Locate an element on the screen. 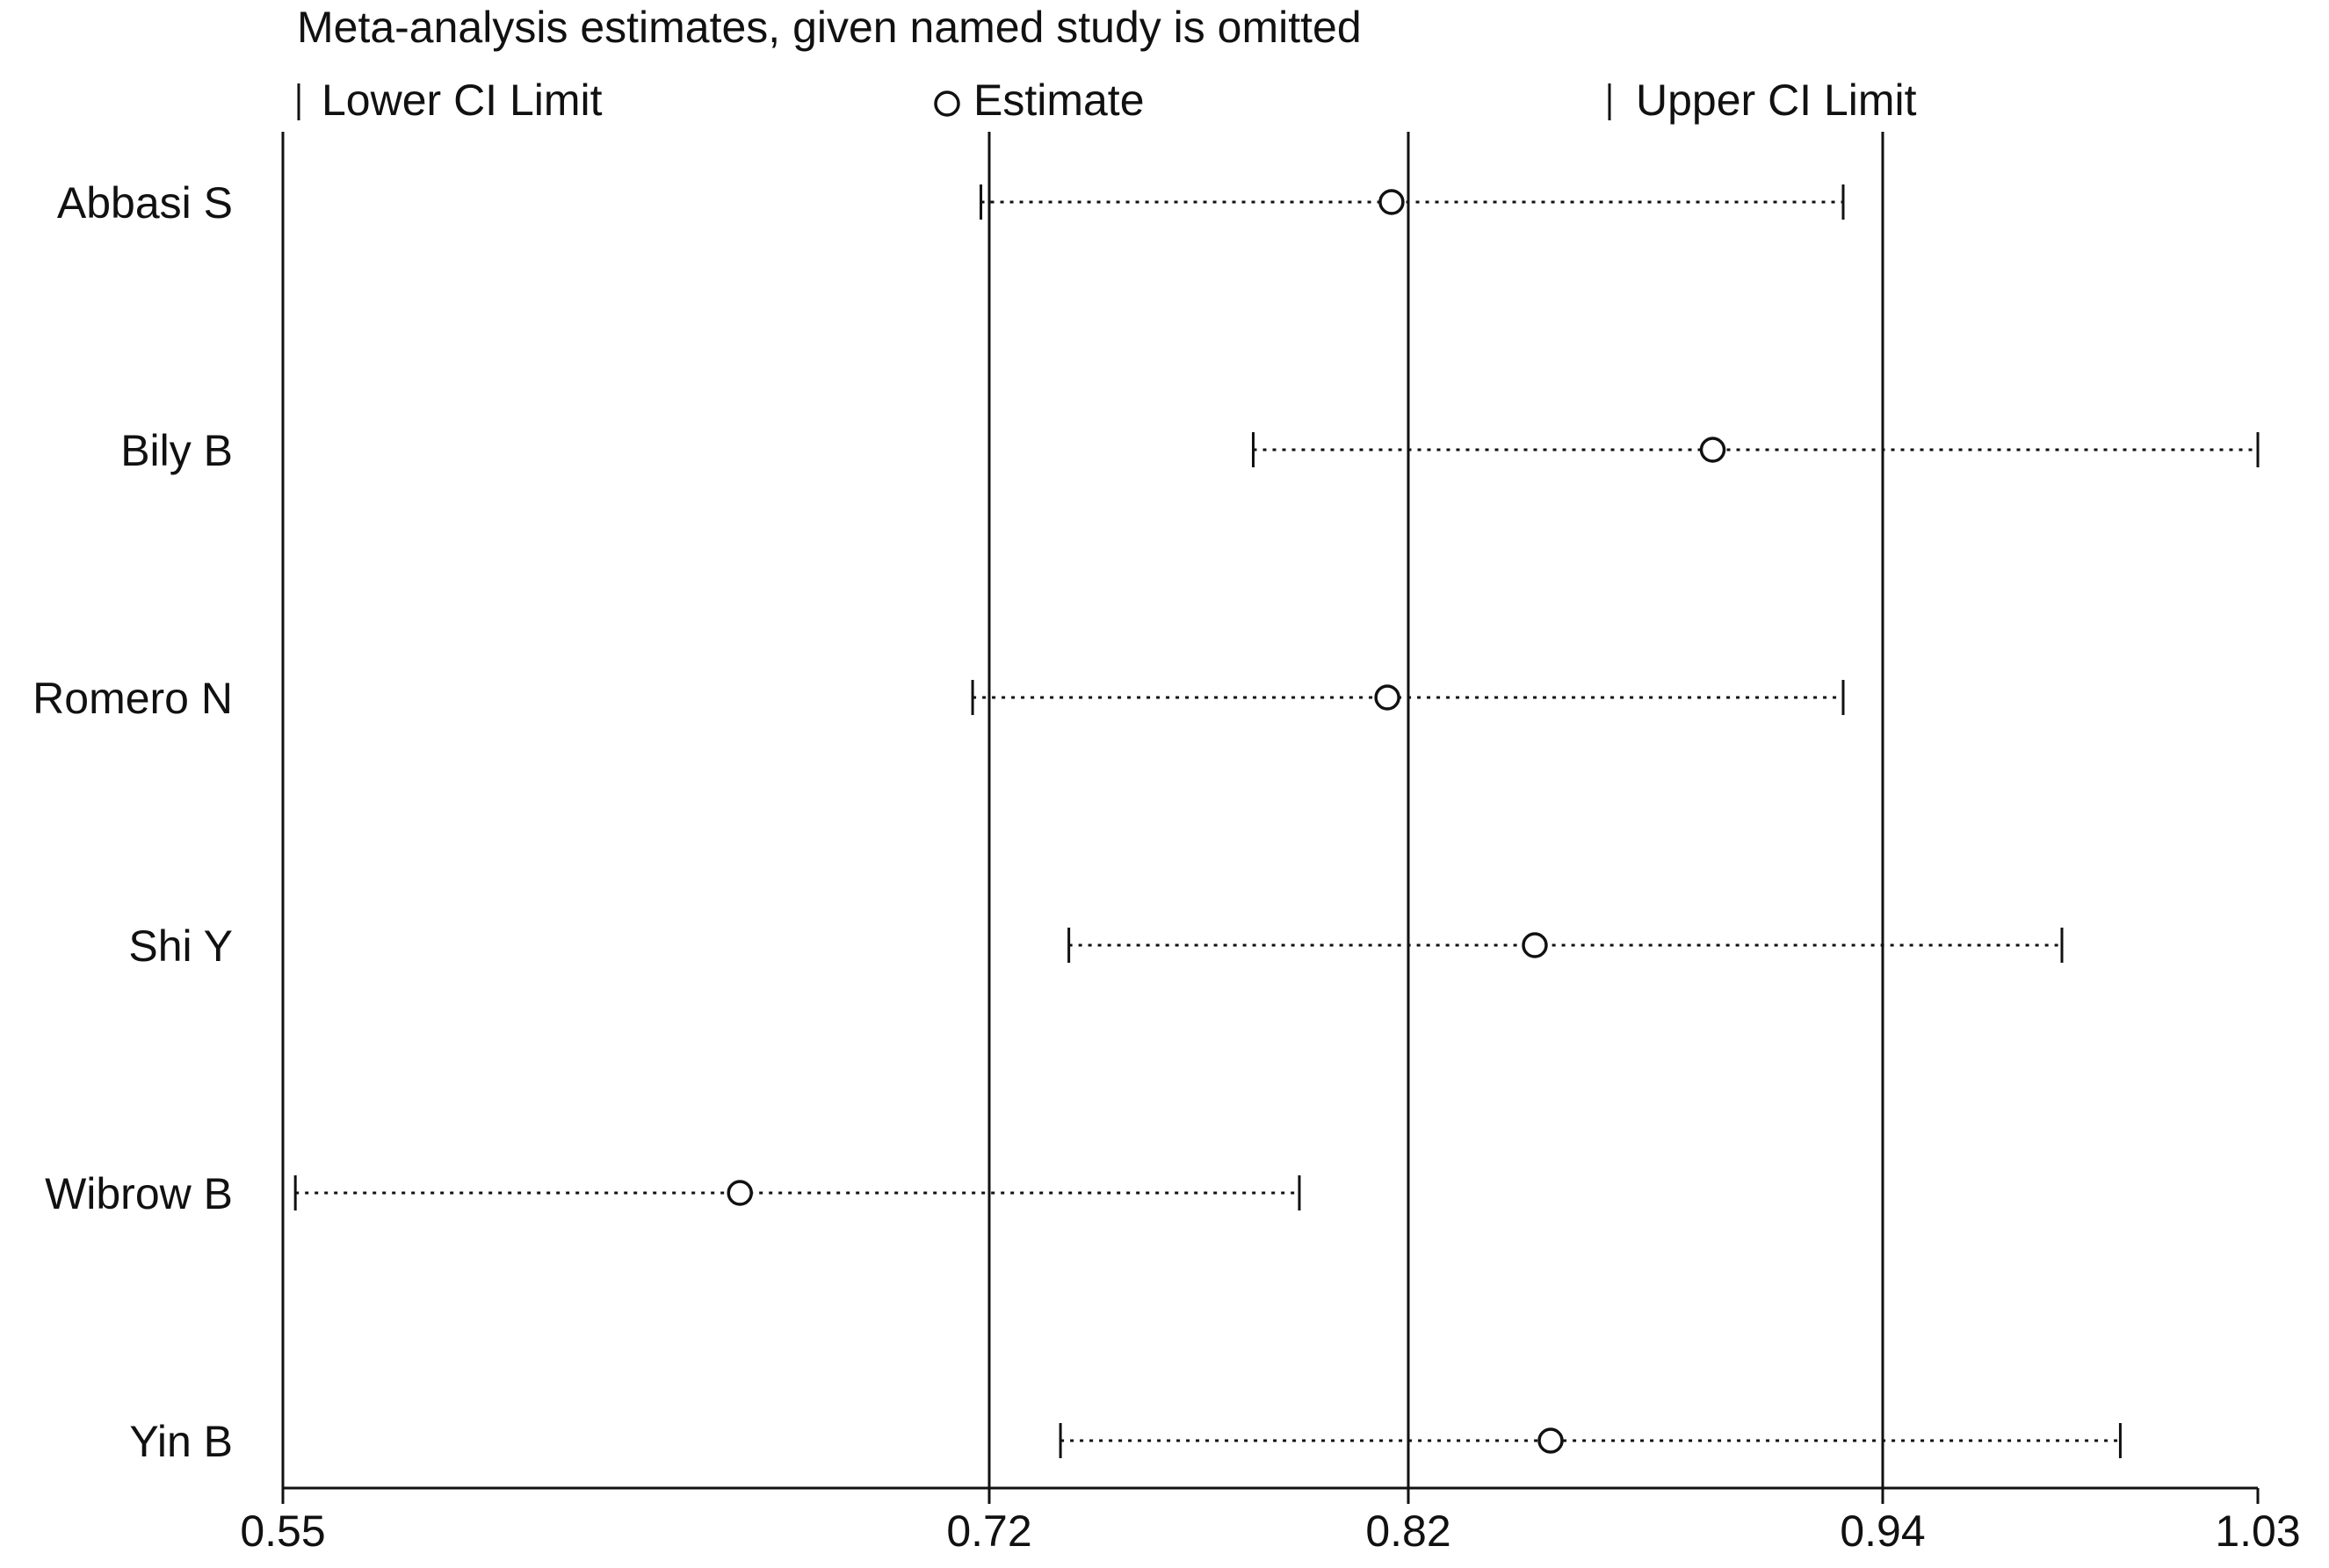  legend-estimate-marker is located at coordinates (947, 103).